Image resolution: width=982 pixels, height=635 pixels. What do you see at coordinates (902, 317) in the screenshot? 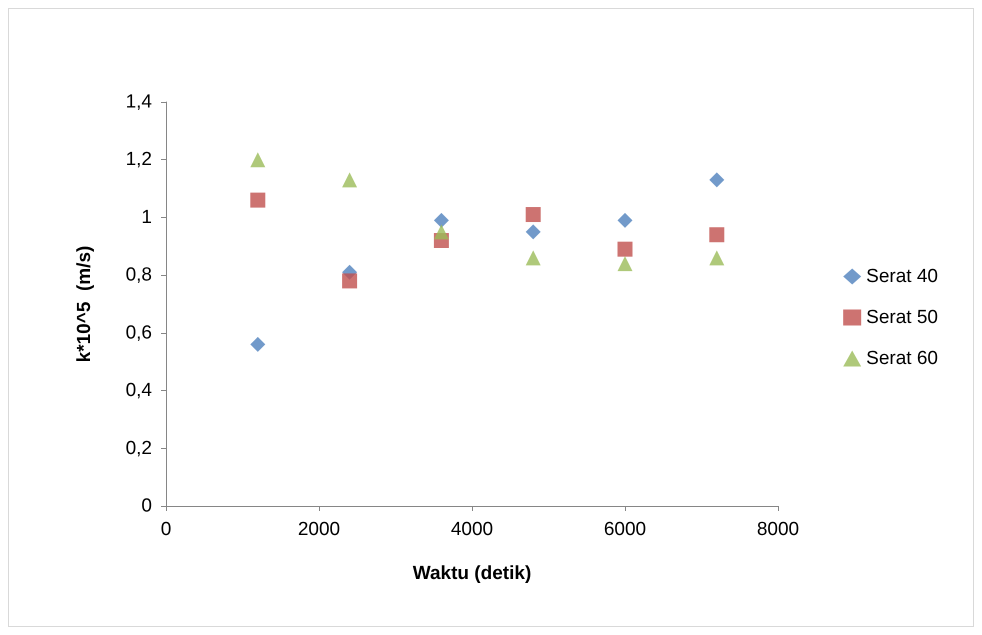
I see `legend-label: Serat 50` at bounding box center [902, 317].